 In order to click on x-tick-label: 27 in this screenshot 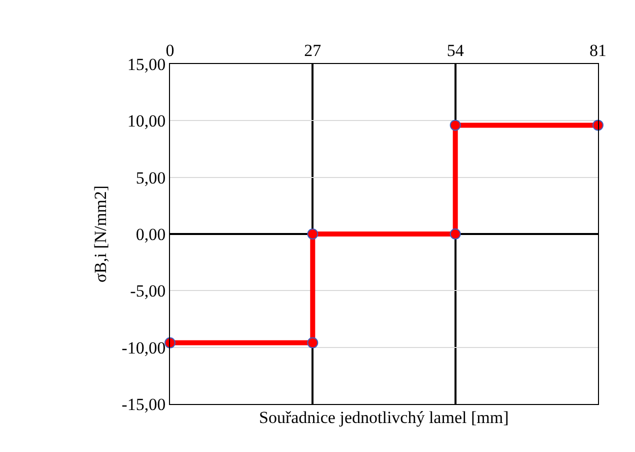, I will do `click(313, 50)`.